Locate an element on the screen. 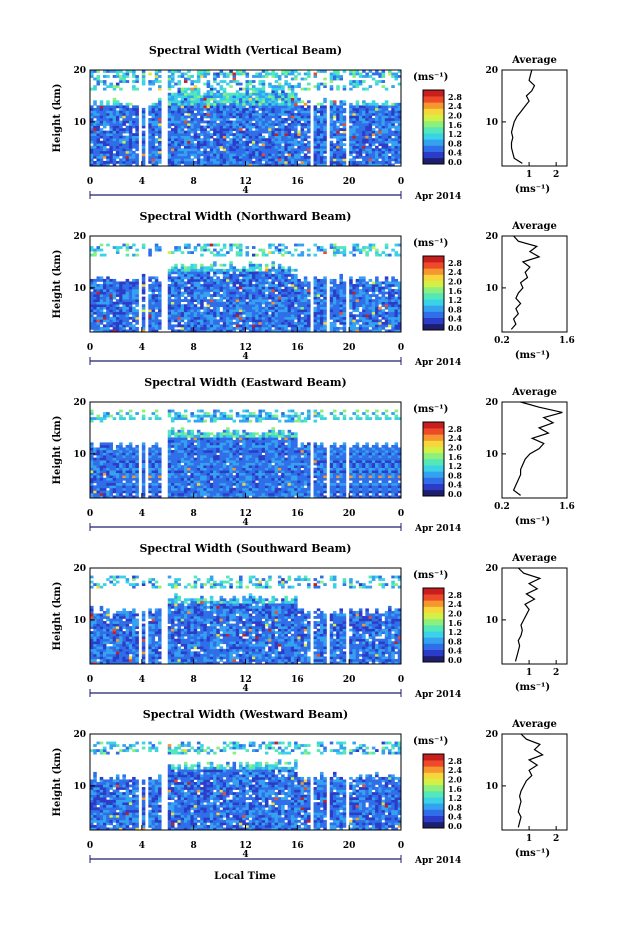 This screenshot has height=929, width=618. average-x-label: (ms⁻¹) is located at coordinates (532, 853).